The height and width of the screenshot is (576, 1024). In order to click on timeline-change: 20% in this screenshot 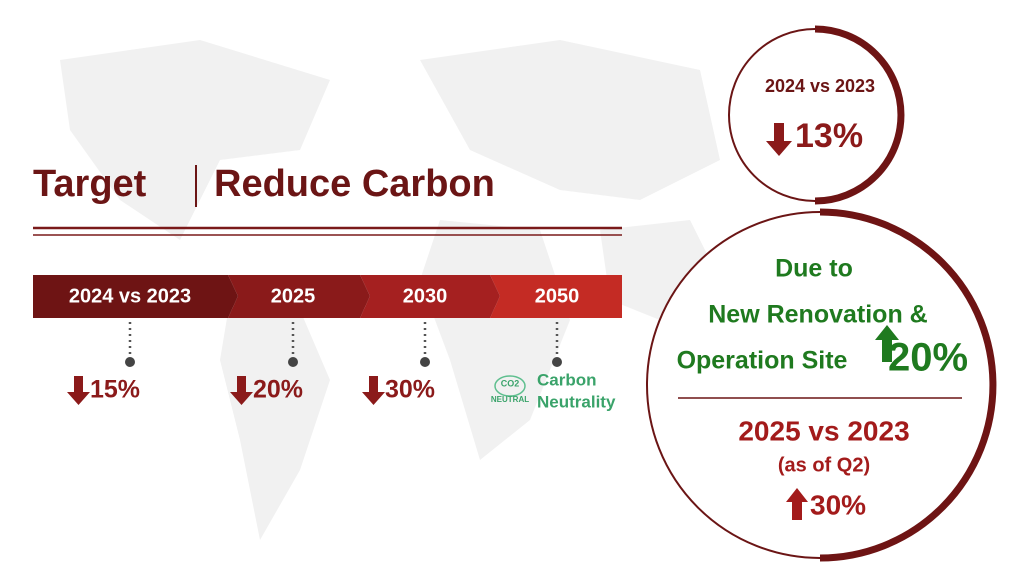, I will do `click(278, 390)`.